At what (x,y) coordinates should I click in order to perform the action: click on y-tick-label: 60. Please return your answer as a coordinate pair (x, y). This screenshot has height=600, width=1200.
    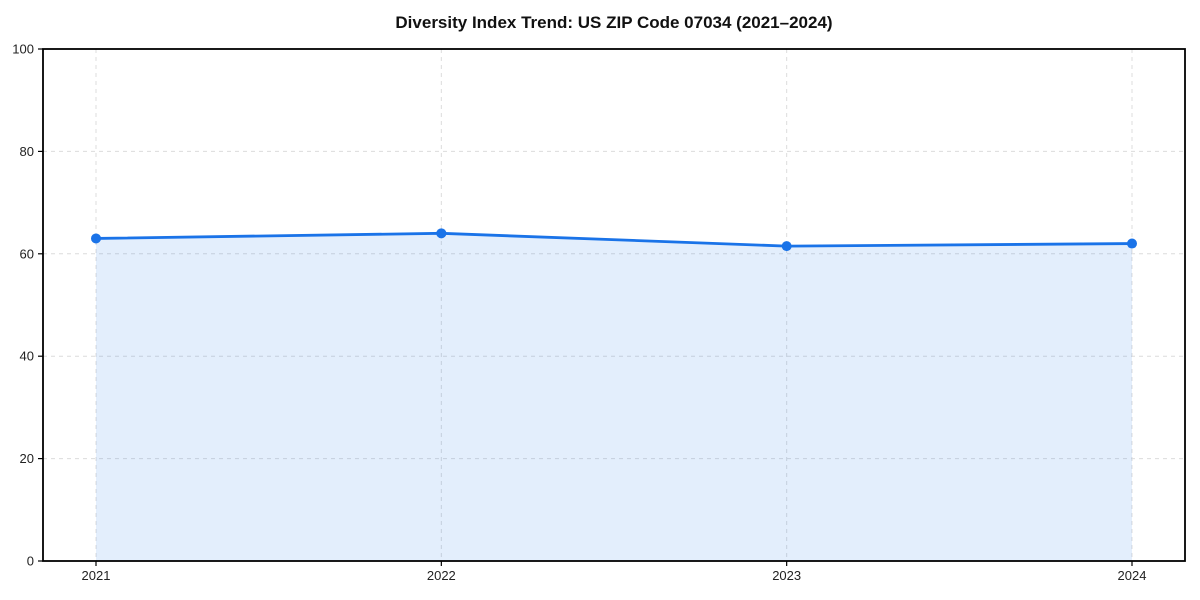
    Looking at the image, I should click on (27, 253).